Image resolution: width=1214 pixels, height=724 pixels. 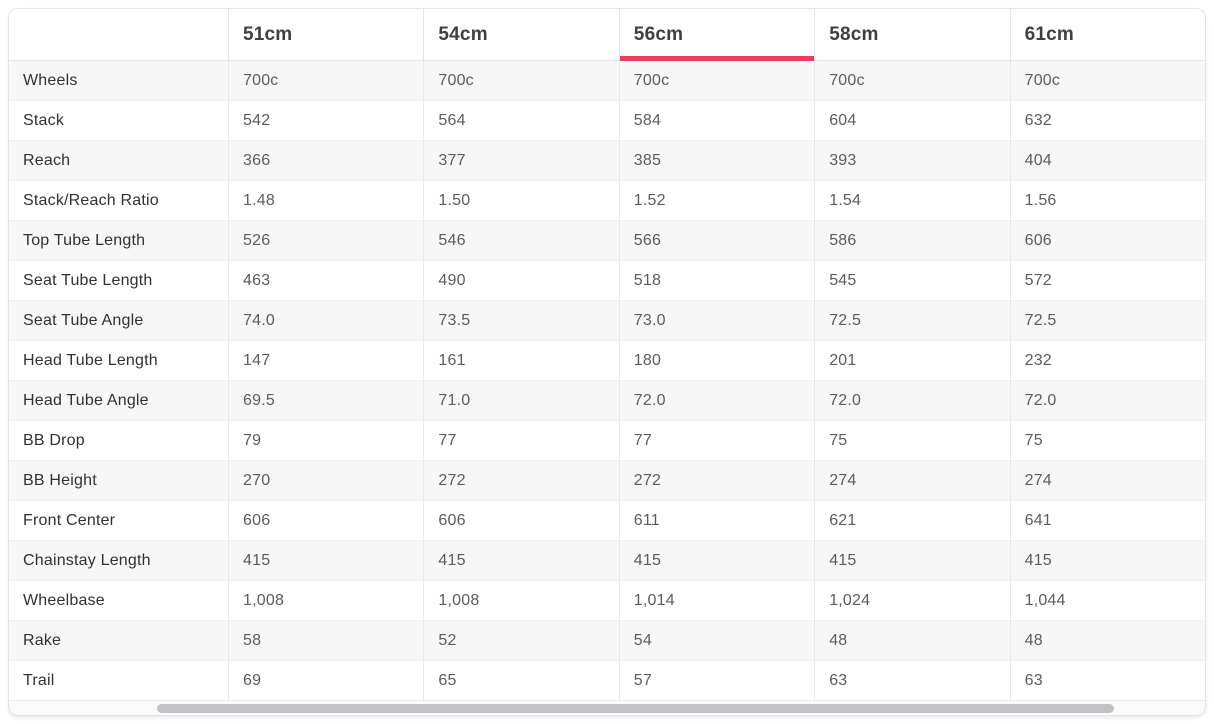 What do you see at coordinates (716, 35) in the screenshot?
I see `size-column-tab: 56cm` at bounding box center [716, 35].